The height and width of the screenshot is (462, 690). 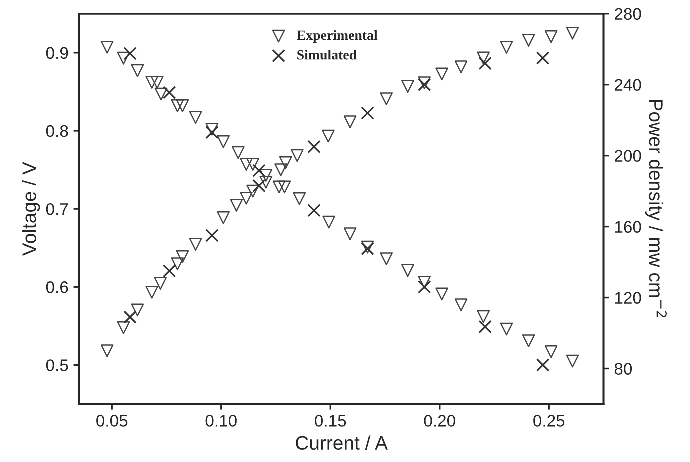 I want to click on y2-tick-label: 240, so click(x=628, y=85).